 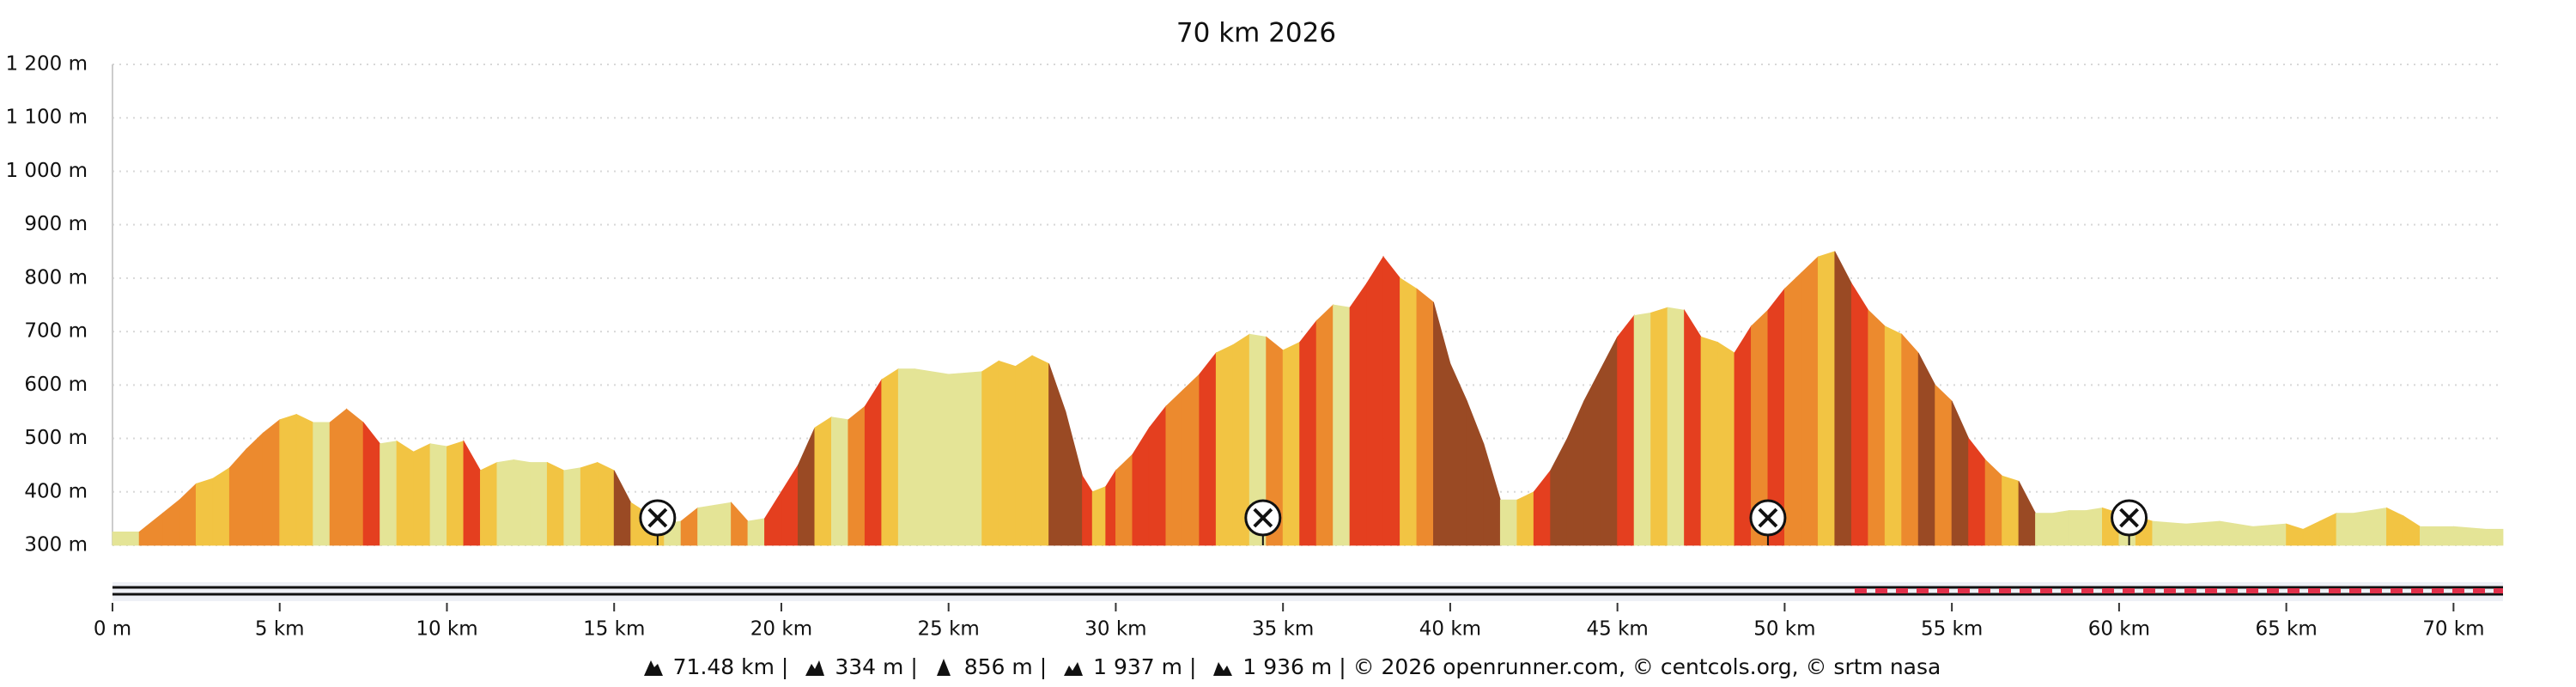 I want to click on x-tick-label: 60 km, so click(x=2119, y=629).